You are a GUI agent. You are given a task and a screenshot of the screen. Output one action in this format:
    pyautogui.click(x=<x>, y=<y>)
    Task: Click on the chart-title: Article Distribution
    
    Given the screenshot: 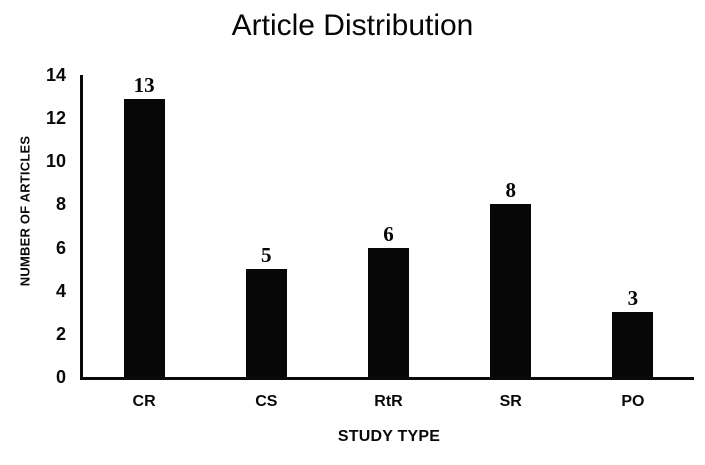 What is the action you would take?
    pyautogui.click(x=352, y=25)
    